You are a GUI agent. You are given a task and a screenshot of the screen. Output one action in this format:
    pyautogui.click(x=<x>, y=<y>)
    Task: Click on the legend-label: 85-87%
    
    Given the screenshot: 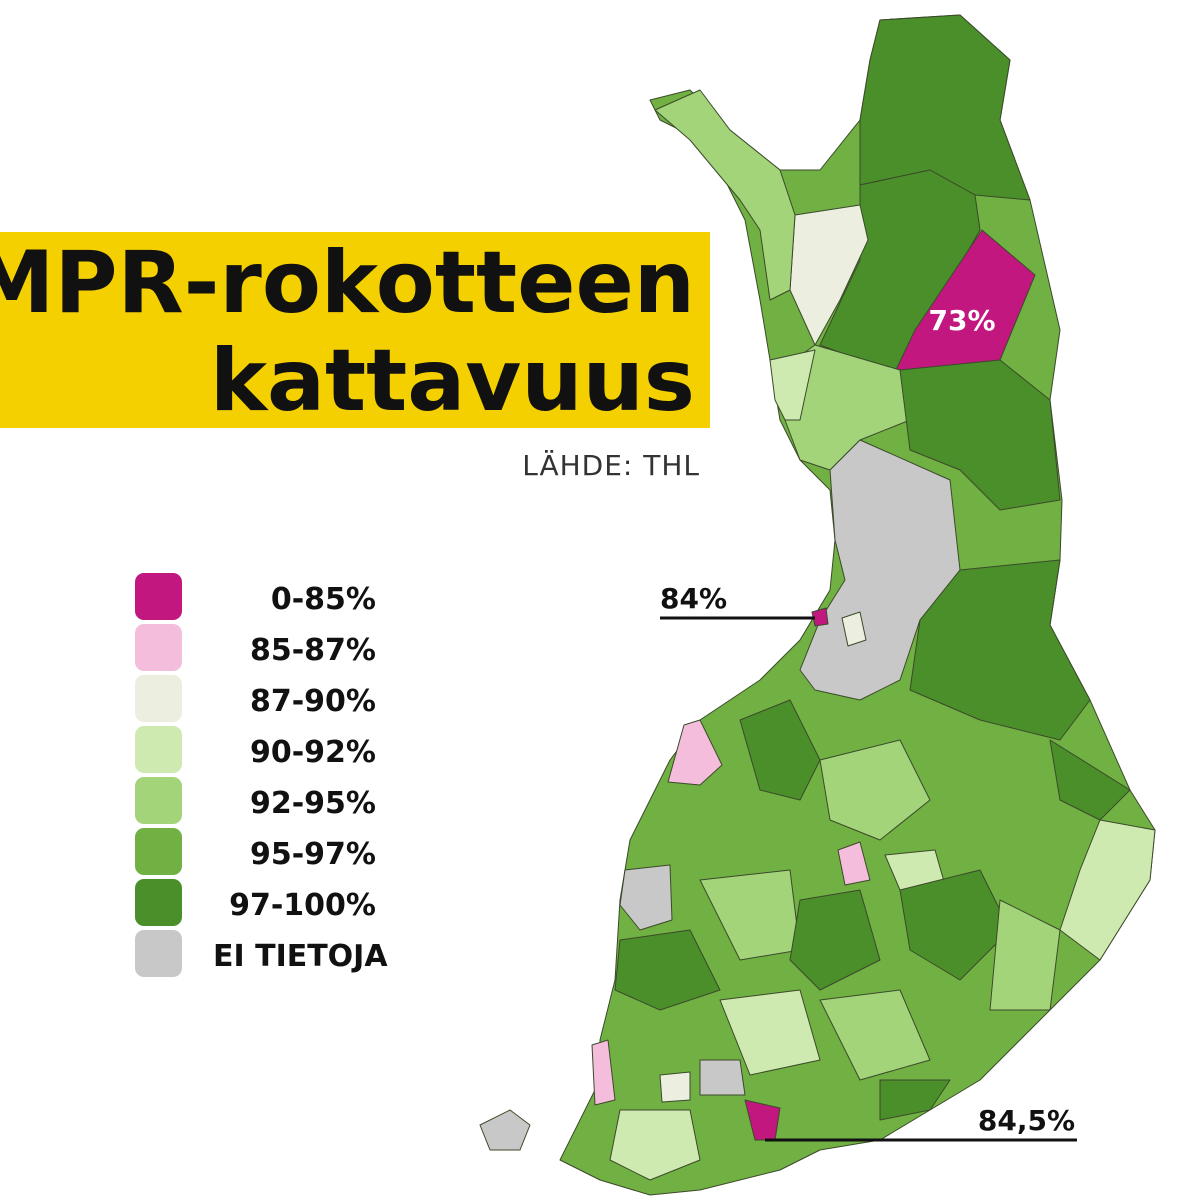 What is the action you would take?
    pyautogui.click(x=313, y=650)
    